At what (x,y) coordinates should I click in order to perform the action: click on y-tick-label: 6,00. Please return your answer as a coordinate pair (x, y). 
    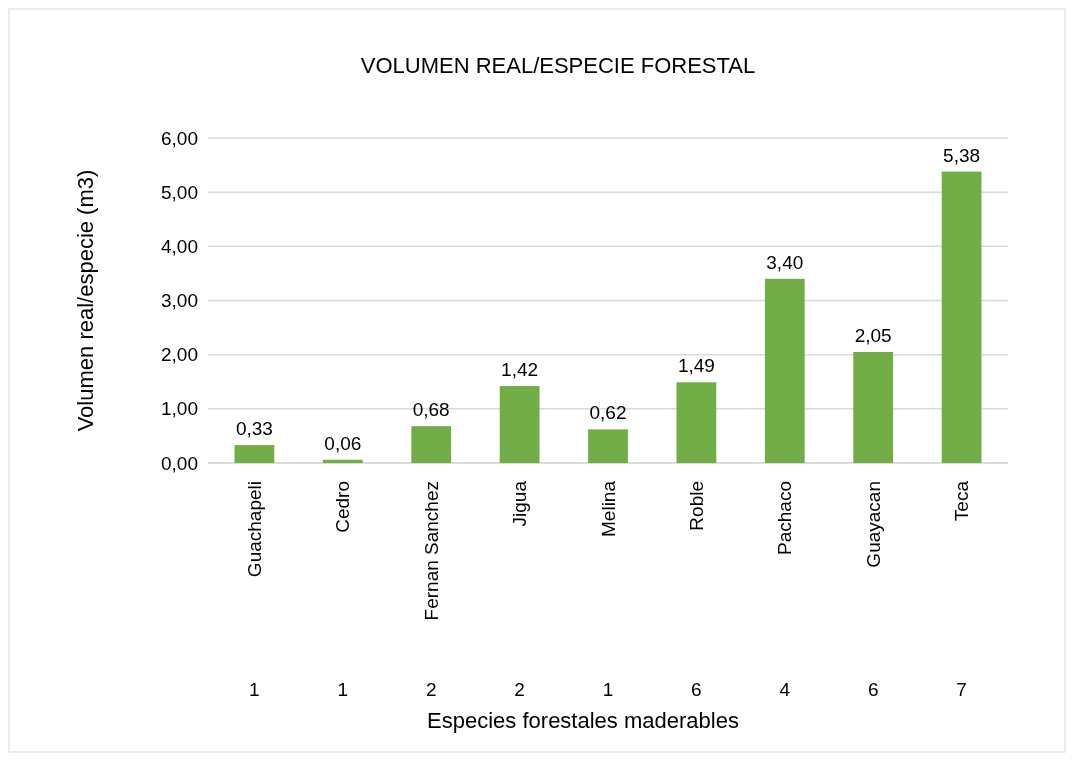
    Looking at the image, I should click on (179, 138).